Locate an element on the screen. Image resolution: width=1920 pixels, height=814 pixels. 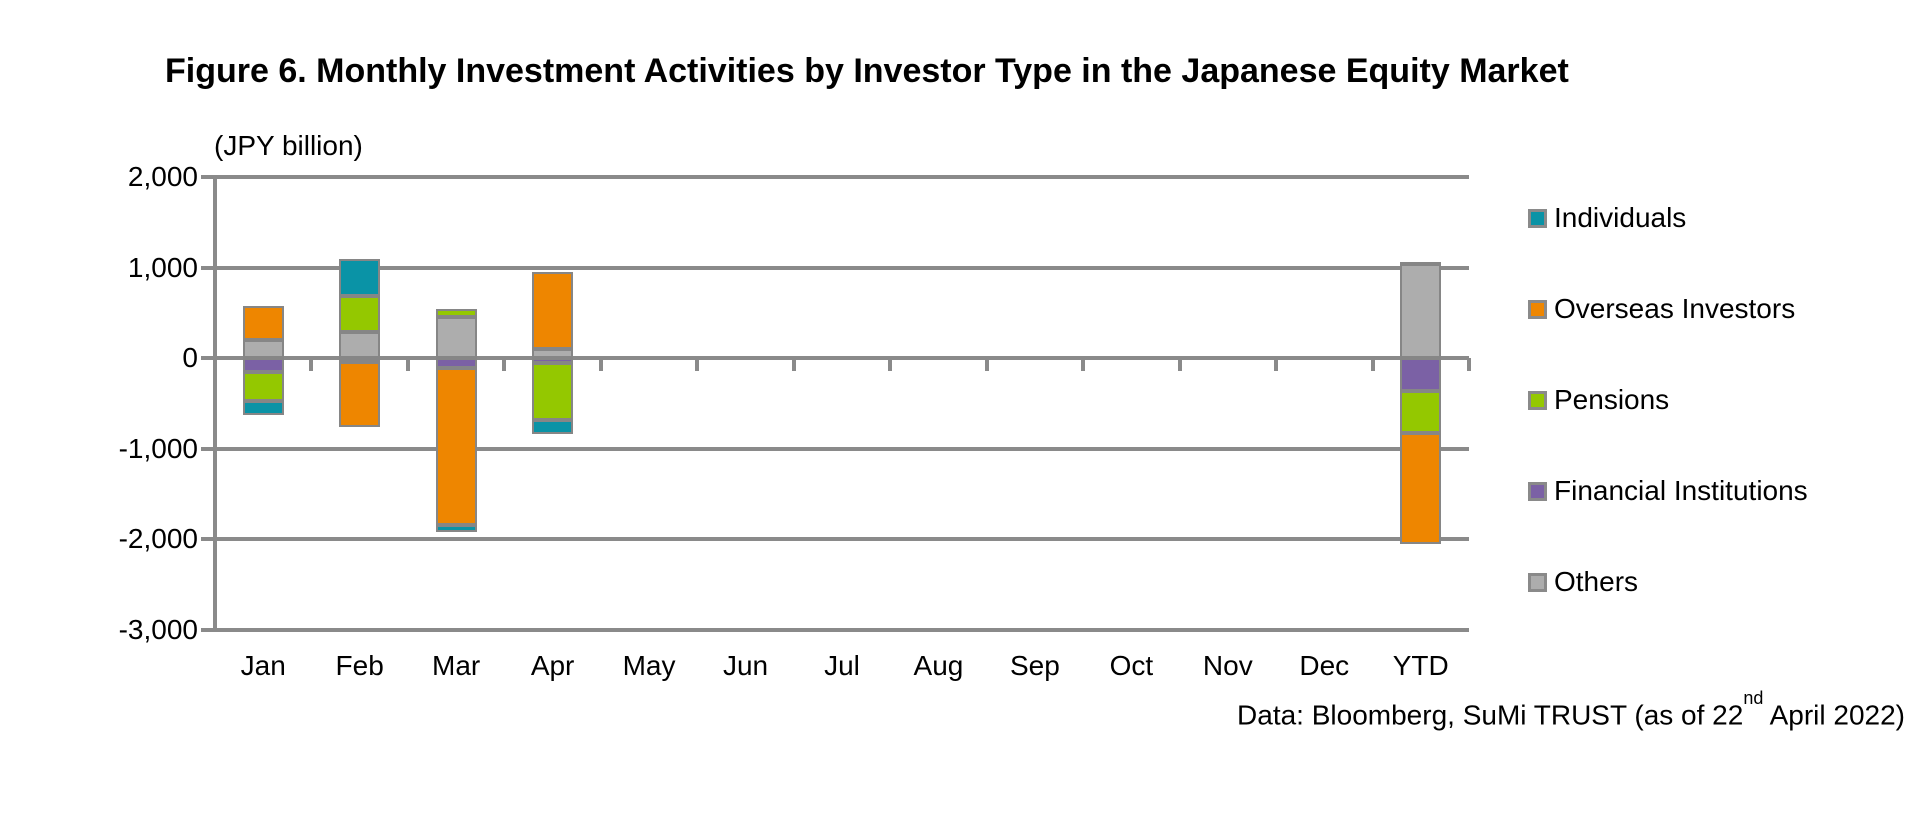
bar-segment-financial-institutions-mar is located at coordinates (456, 363).